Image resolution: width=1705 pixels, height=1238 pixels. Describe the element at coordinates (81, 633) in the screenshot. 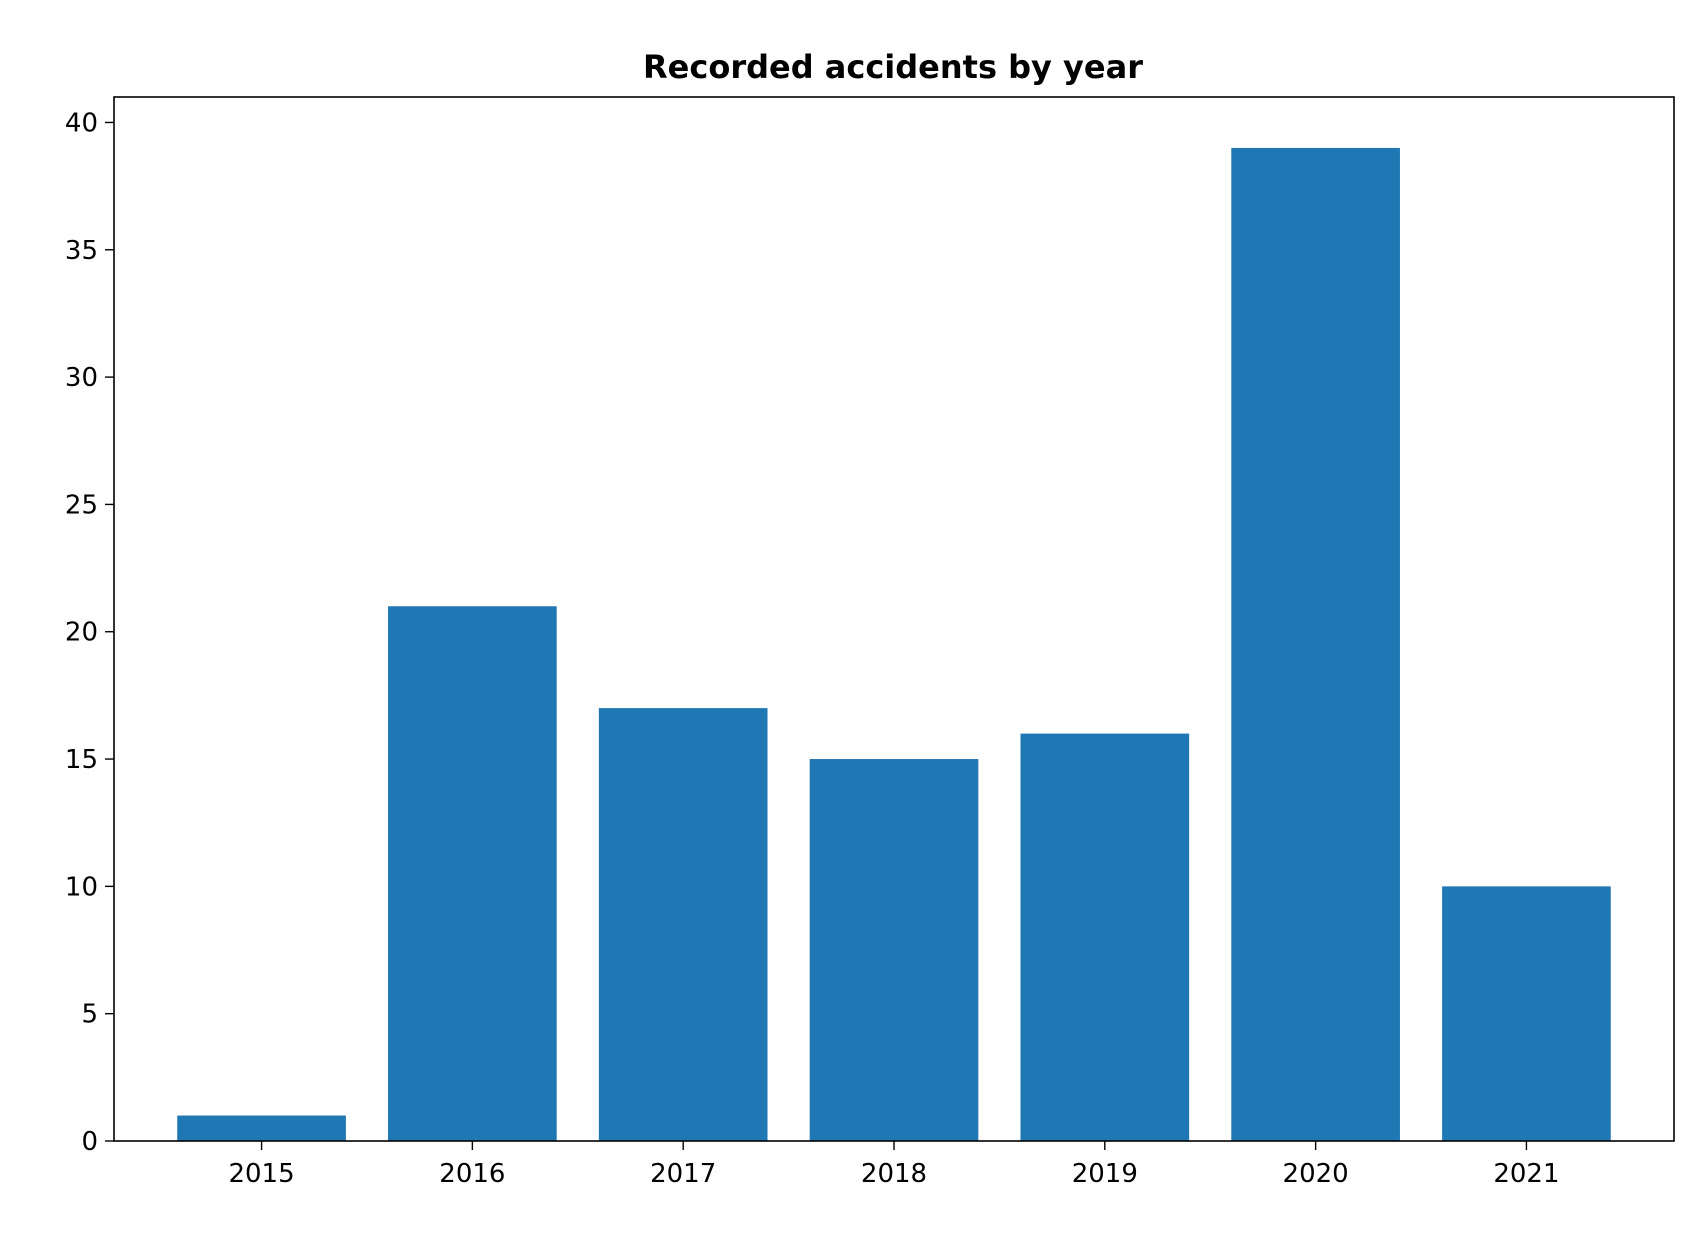

I see `y-tick-label: 20` at that location.